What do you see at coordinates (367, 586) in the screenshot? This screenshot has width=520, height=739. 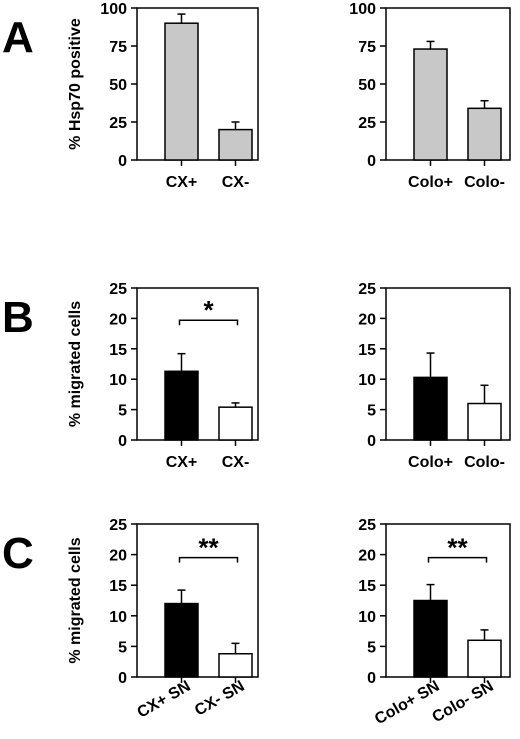 I see `chart-6-ytick-label-3: 15` at bounding box center [367, 586].